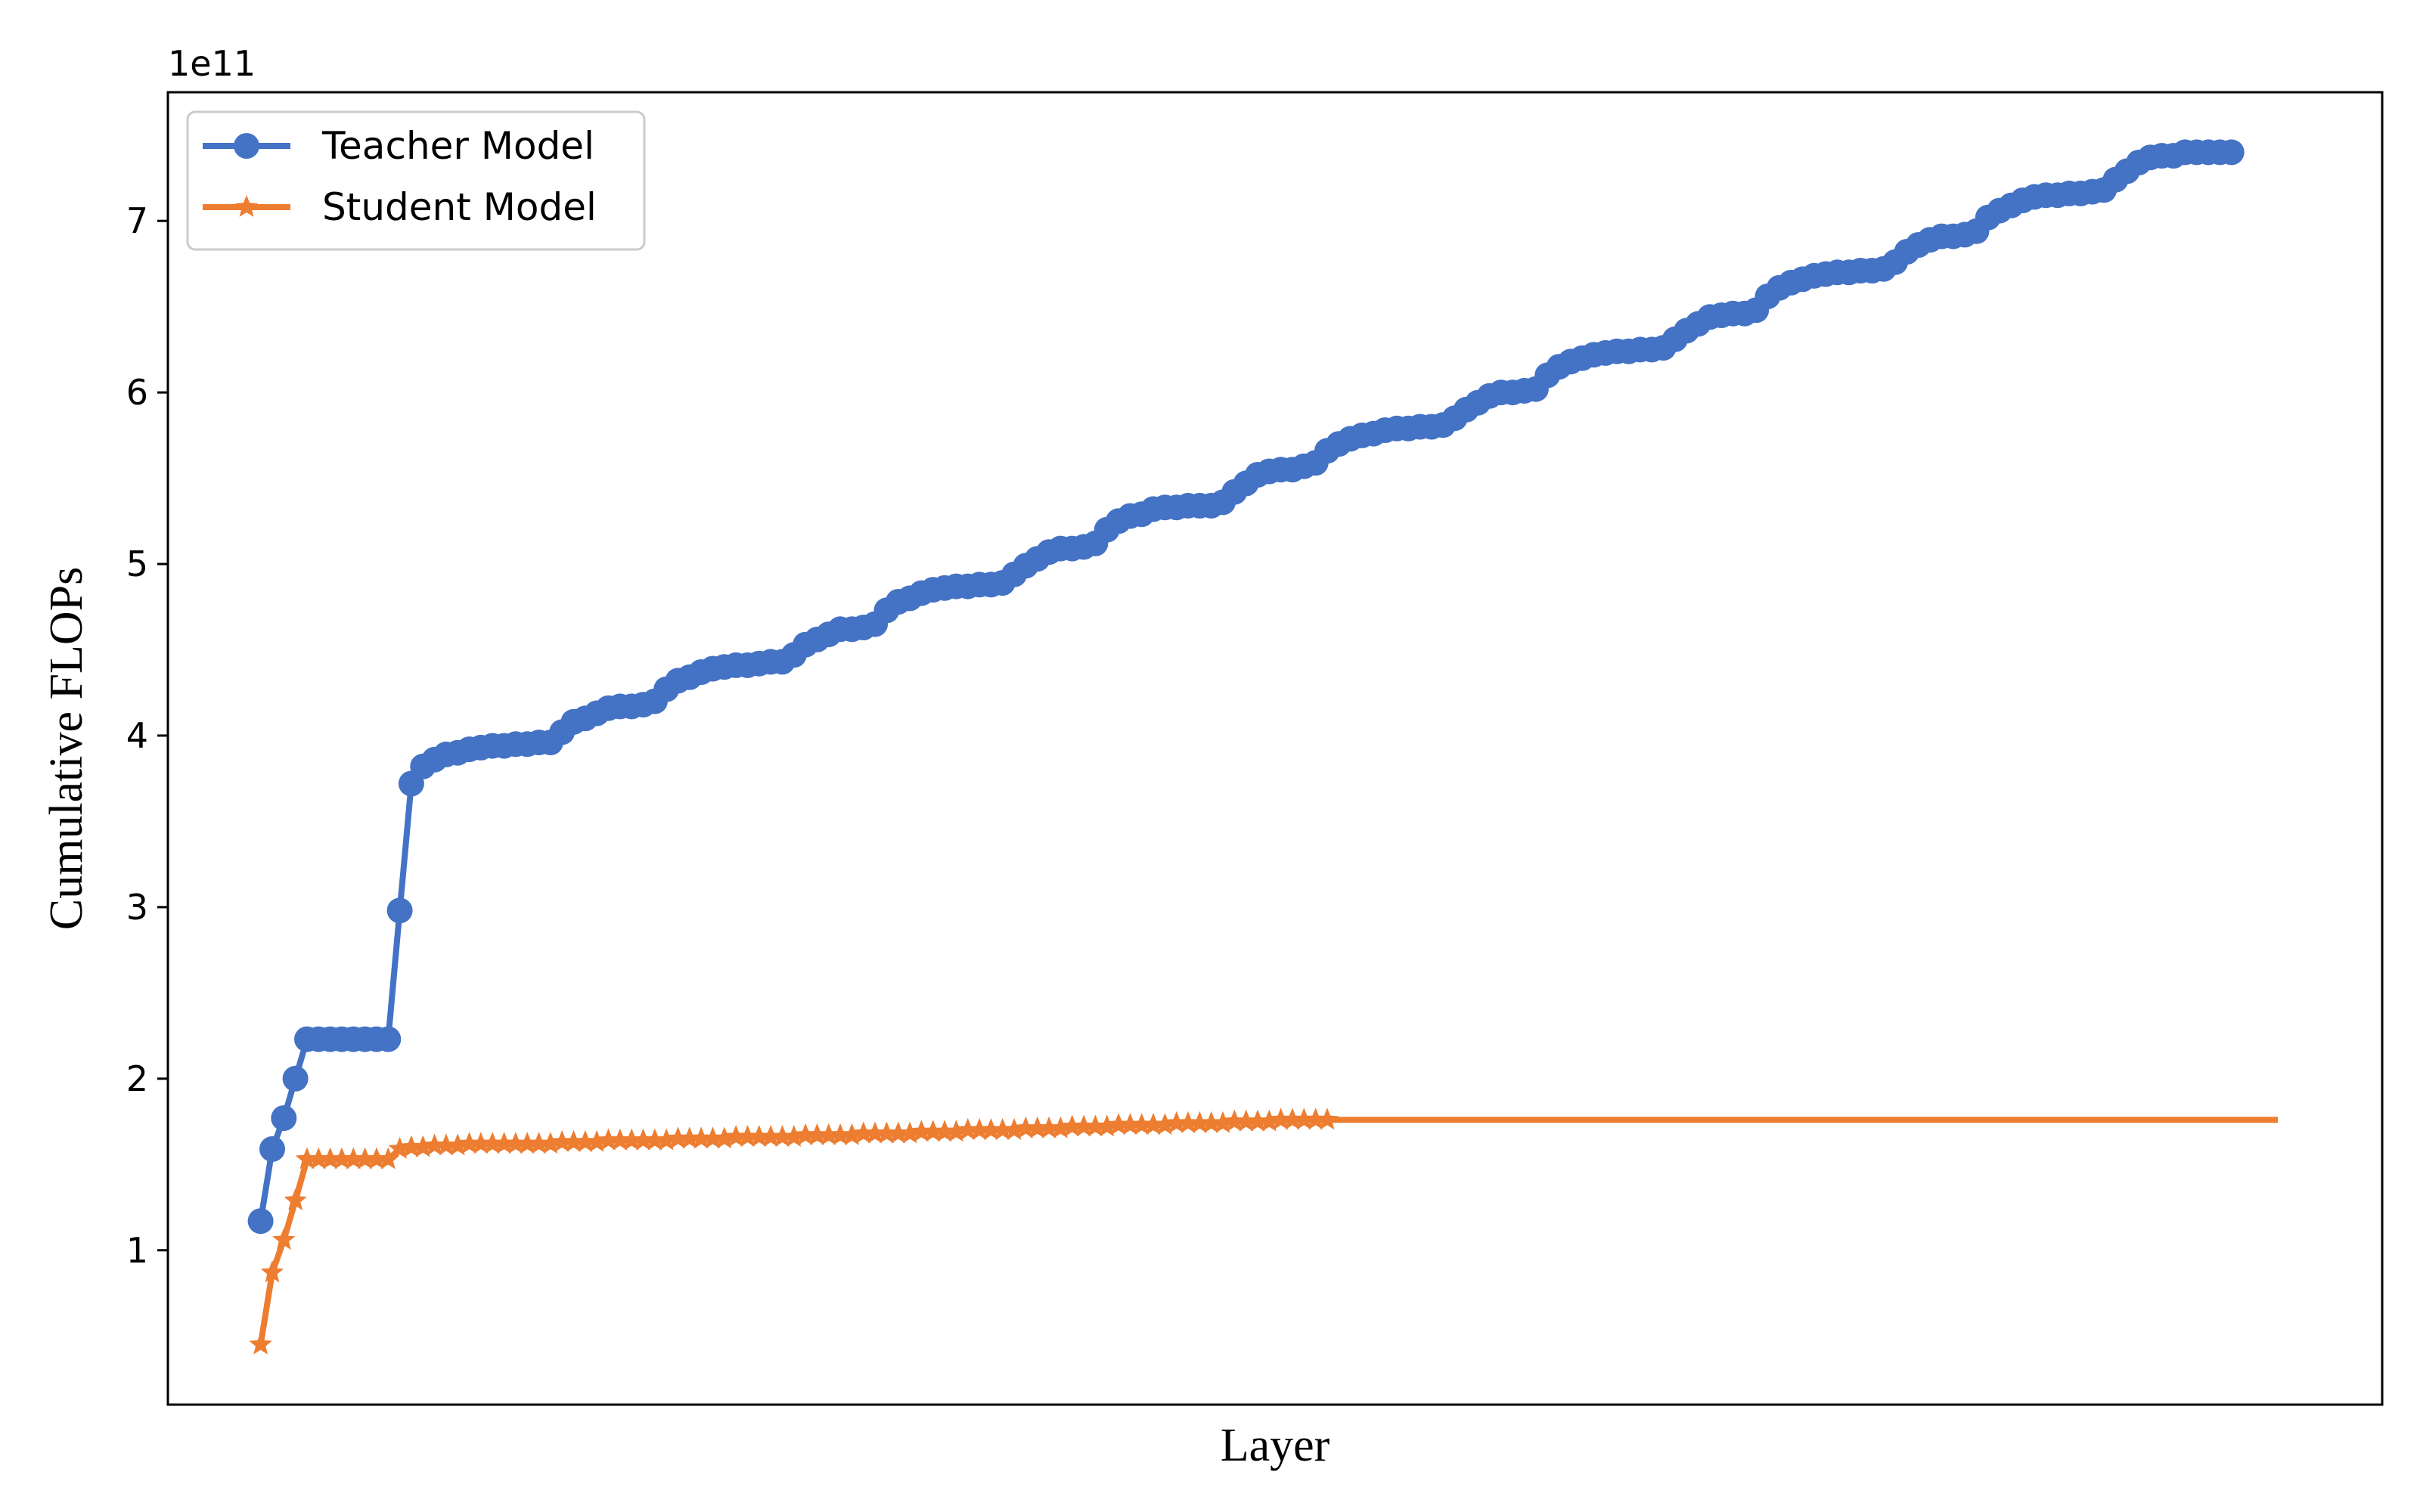 The height and width of the screenshot is (1512, 2420). Describe the element at coordinates (137, 564) in the screenshot. I see `y-tick-label: 5` at that location.